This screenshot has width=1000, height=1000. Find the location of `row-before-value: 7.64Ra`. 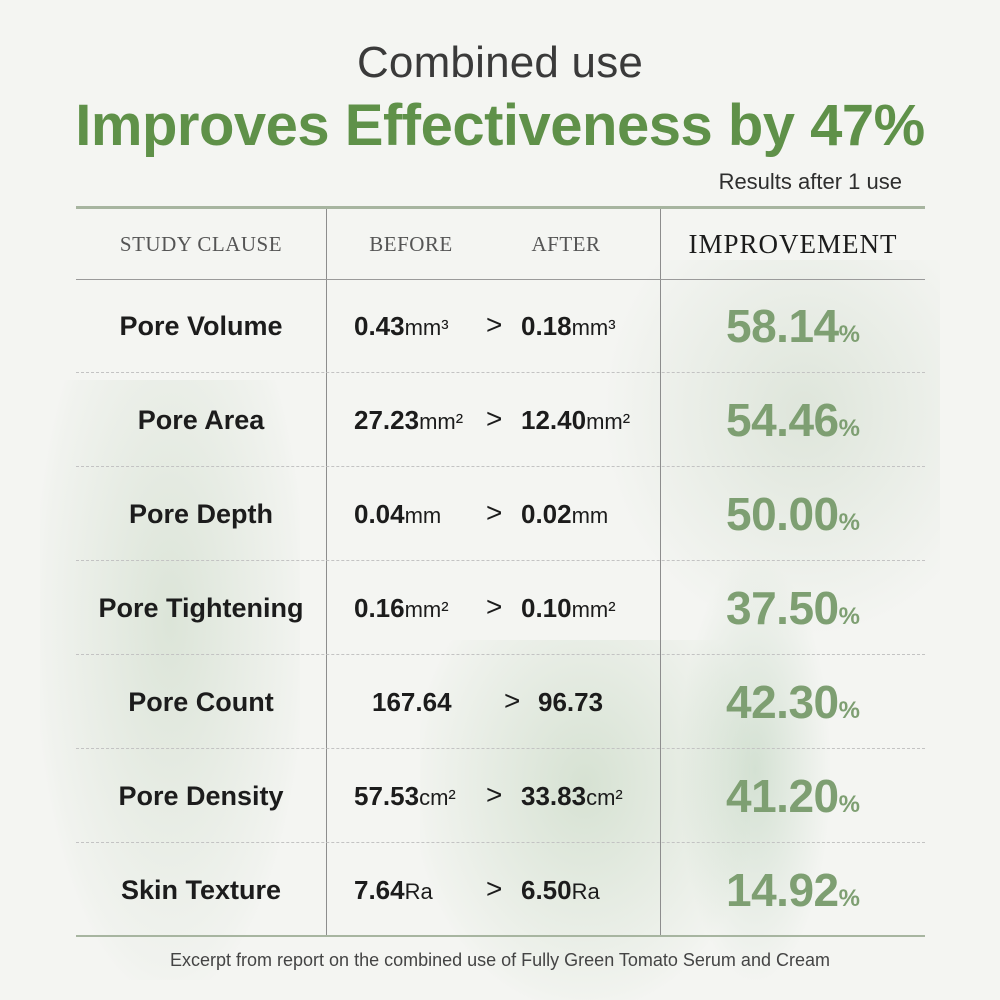

row-before-value: 7.64Ra is located at coordinates (393, 890).